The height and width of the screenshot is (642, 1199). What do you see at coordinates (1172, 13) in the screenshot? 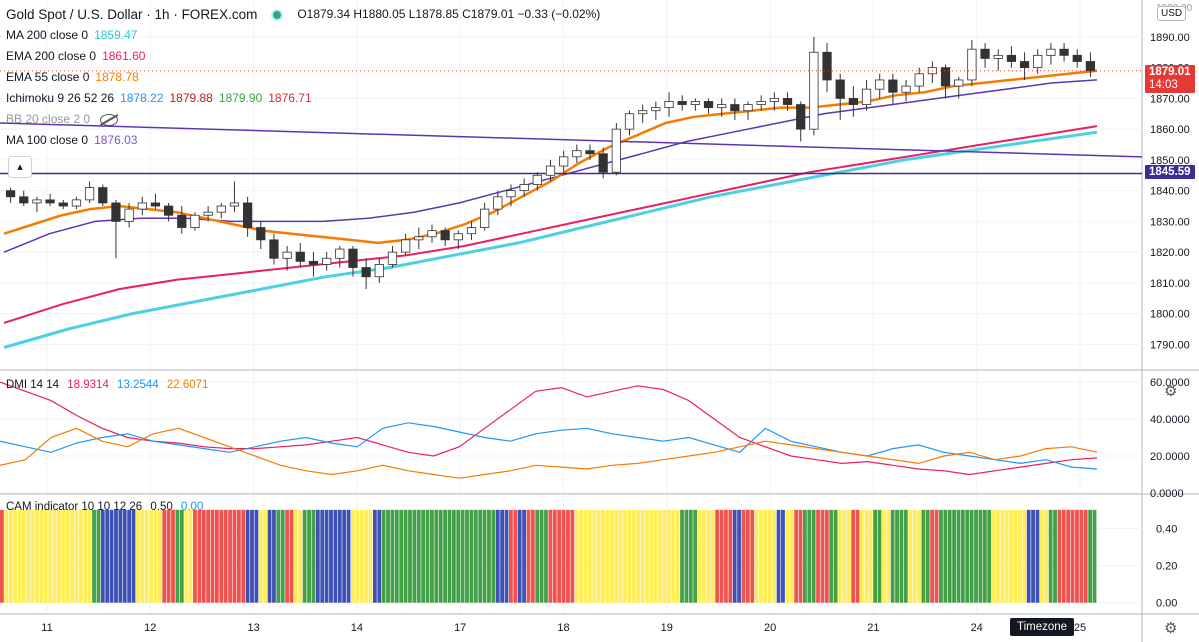
I see `currency-button: USD` at bounding box center [1172, 13].